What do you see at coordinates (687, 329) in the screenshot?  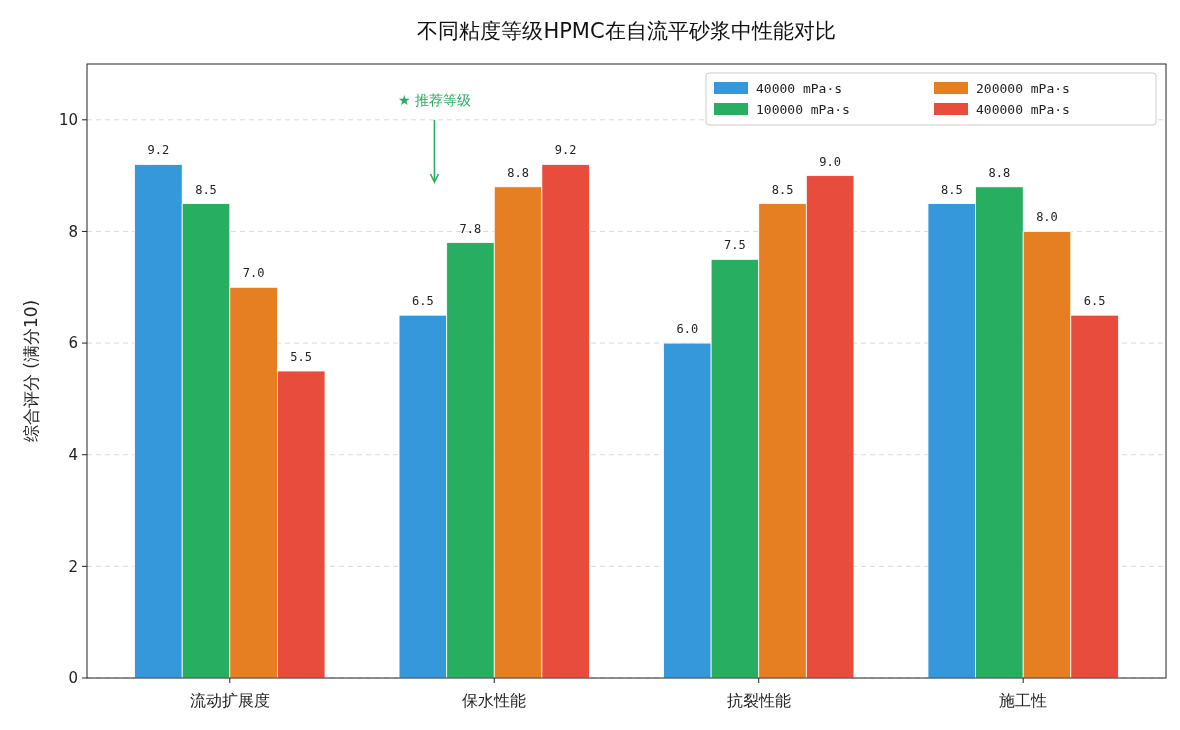 I see `data-label: 6.0` at bounding box center [687, 329].